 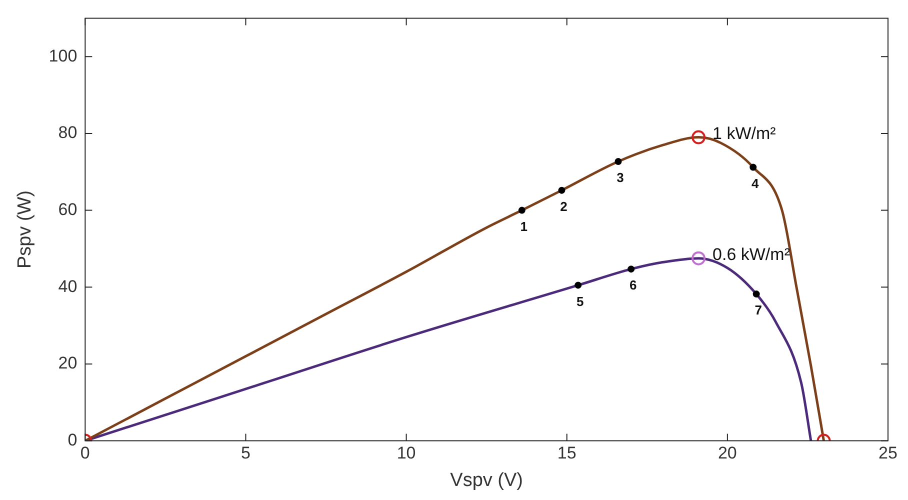 What do you see at coordinates (63, 56) in the screenshot?
I see `y-tick-label: 100` at bounding box center [63, 56].